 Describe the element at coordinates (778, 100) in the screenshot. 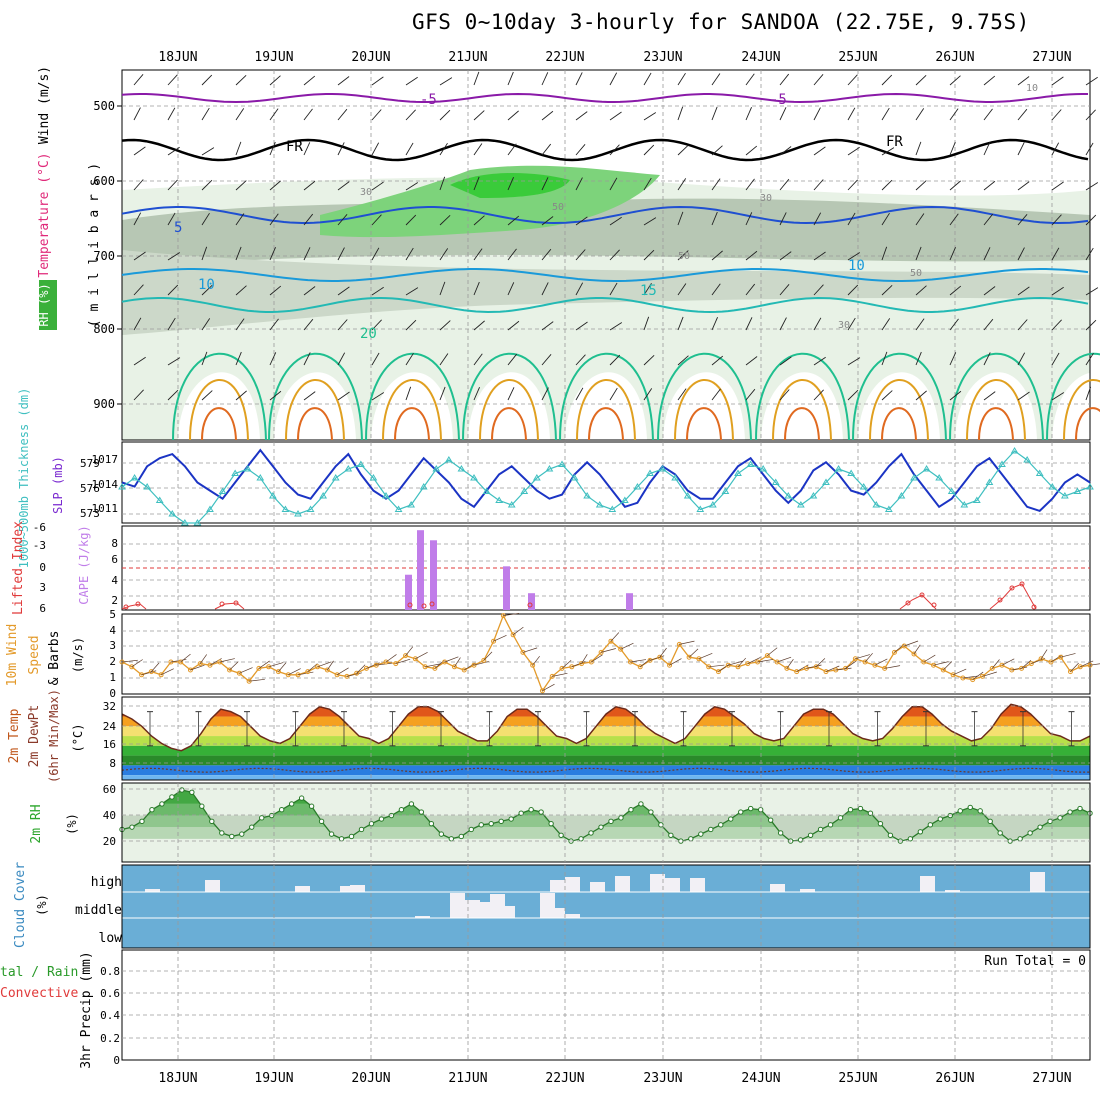

I see `contour-label: -5` at that location.